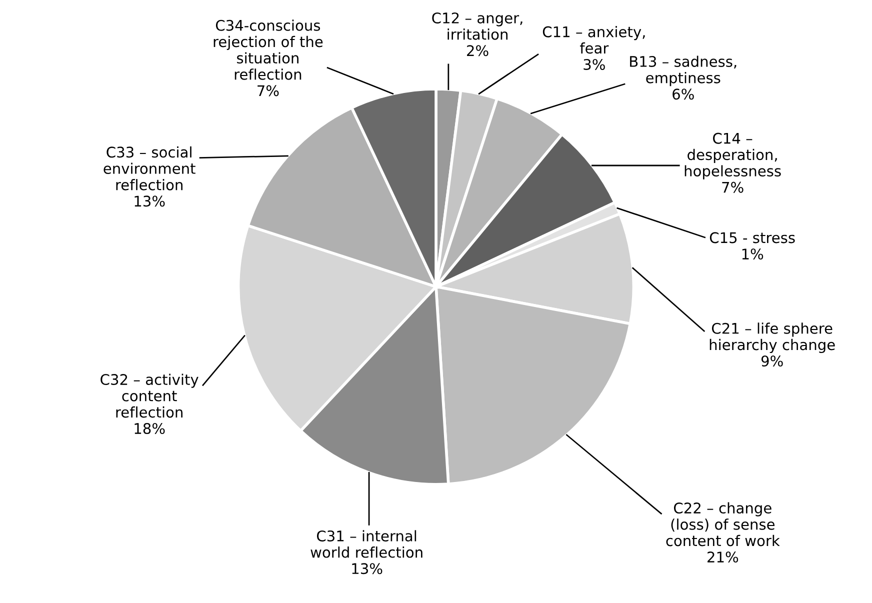 This screenshot has height=603, width=872. I want to click on slice-label: B13 – sadness, emptiness, so click(683, 71).